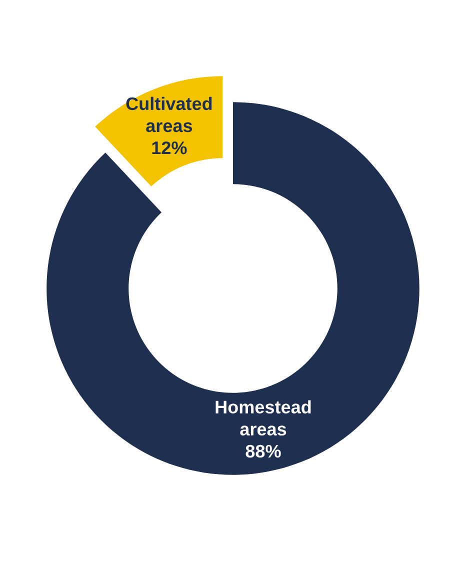 The image size is (466, 577). I want to click on data-label: 12%, so click(169, 147).